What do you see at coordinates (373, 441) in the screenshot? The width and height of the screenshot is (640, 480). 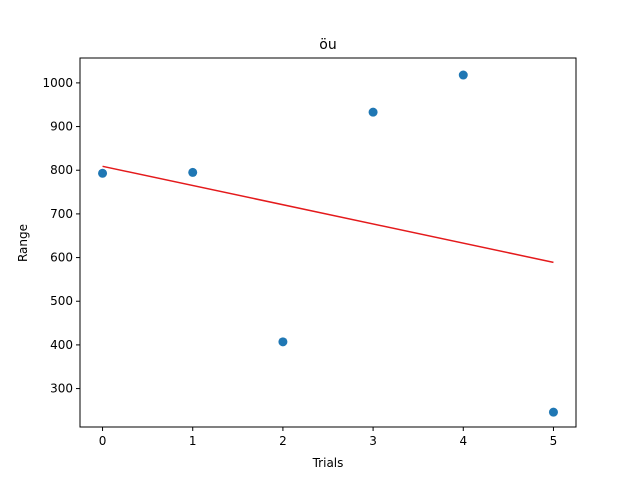 I see `x-tick-label: 3` at bounding box center [373, 441].